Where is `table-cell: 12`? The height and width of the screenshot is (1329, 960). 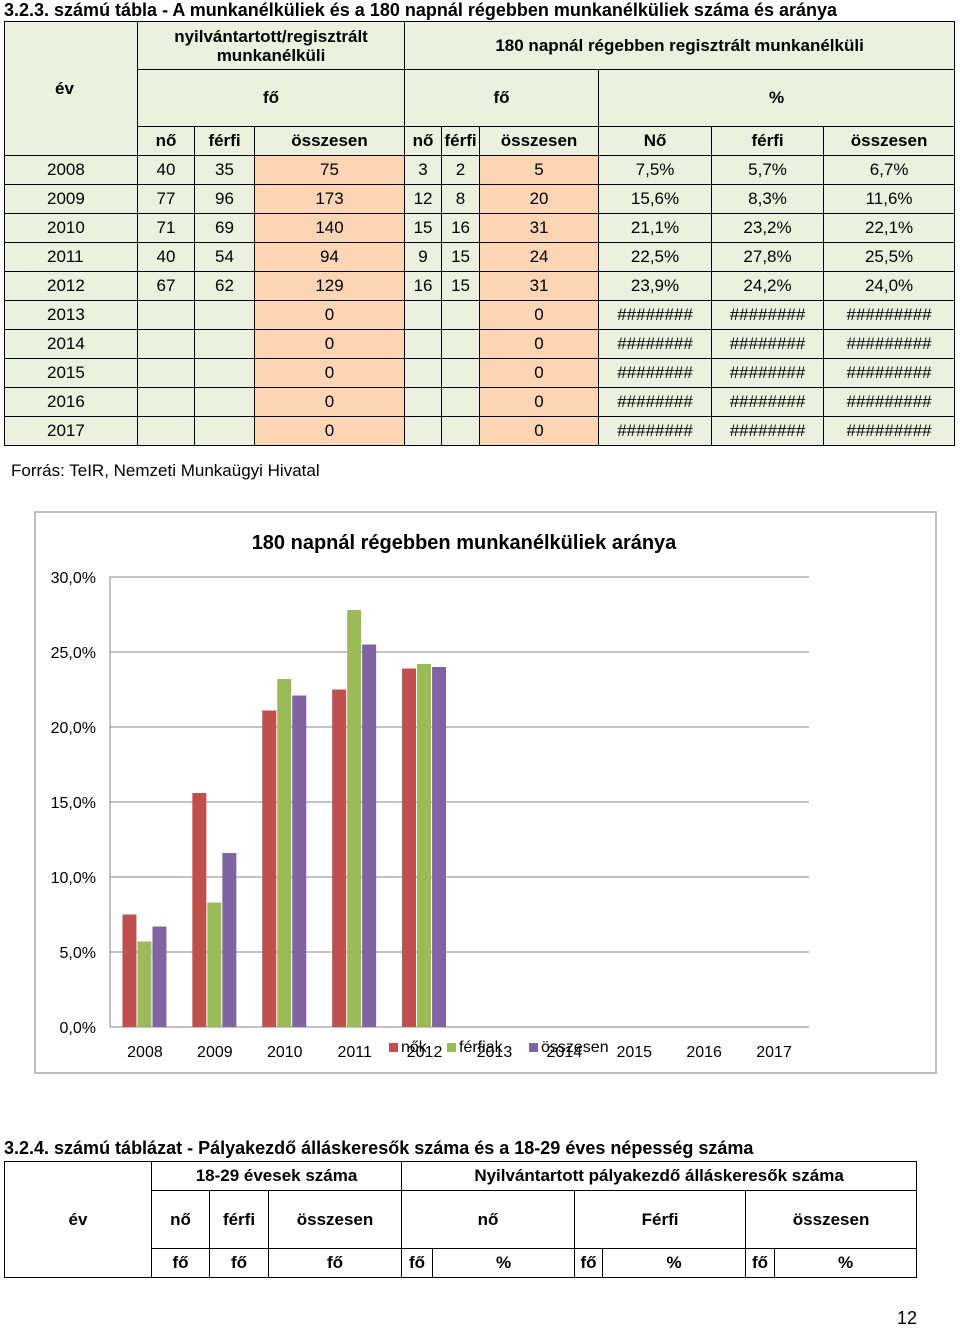
table-cell: 12 is located at coordinates (423, 199).